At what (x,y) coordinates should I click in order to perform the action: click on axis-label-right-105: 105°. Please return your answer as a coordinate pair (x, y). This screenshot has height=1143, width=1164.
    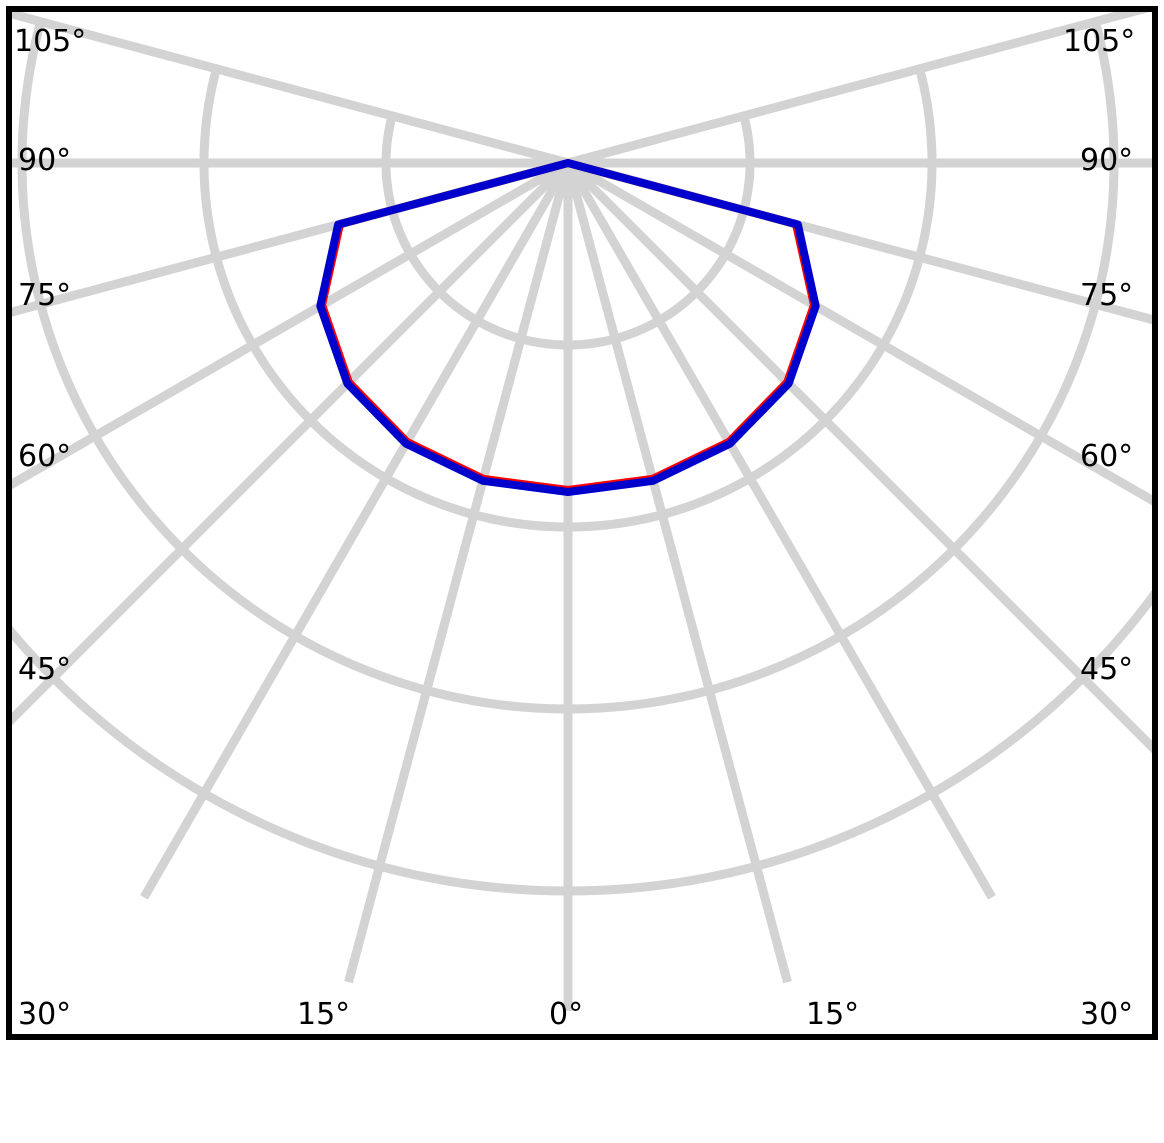
    Looking at the image, I should click on (1099, 41).